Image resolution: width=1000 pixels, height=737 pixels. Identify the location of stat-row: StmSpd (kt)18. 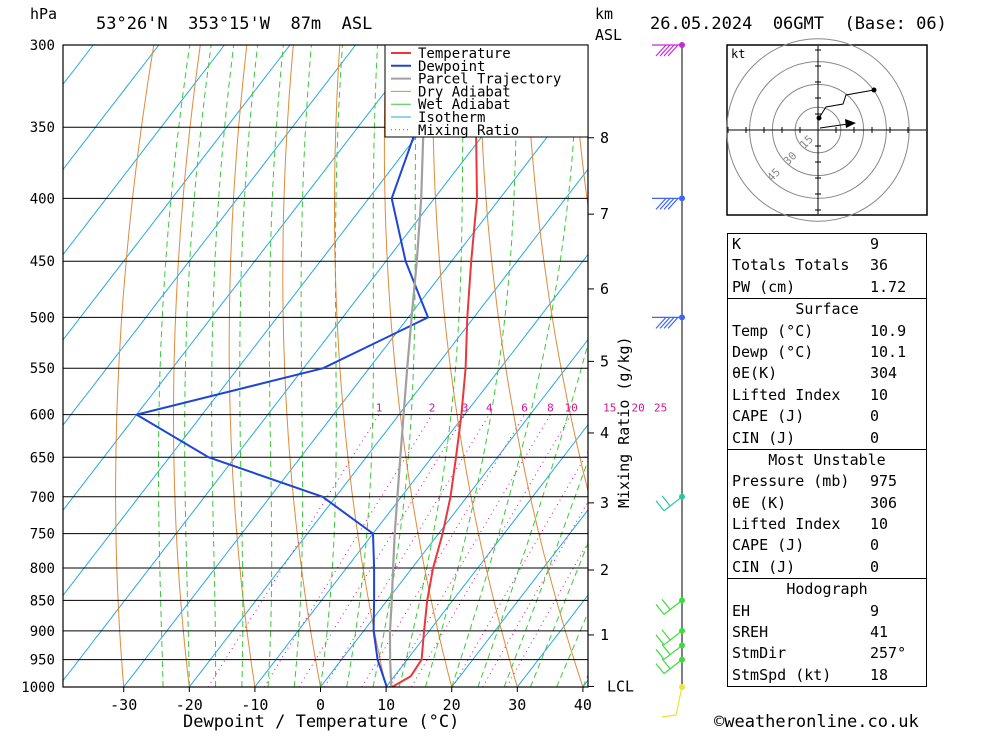
(827, 675).